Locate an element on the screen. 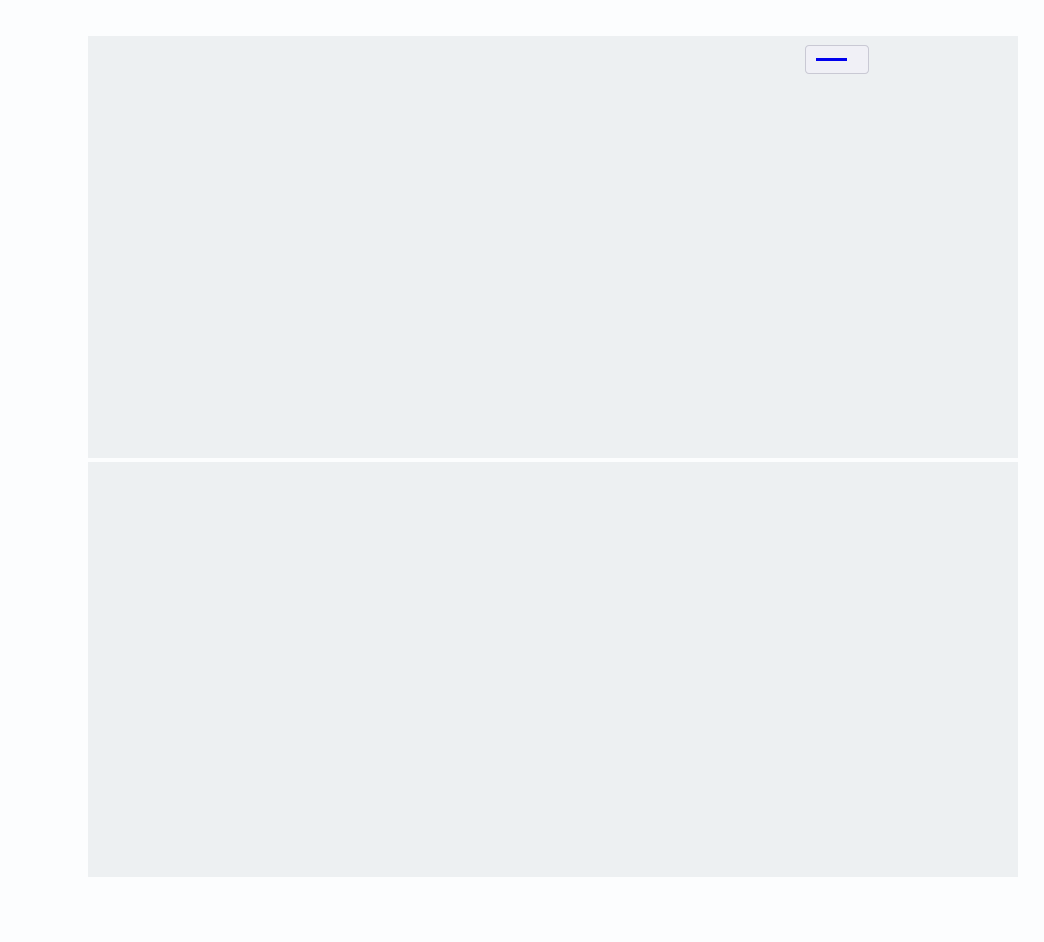 The width and height of the screenshot is (1044, 942). legend-line-sample is located at coordinates (831, 59).